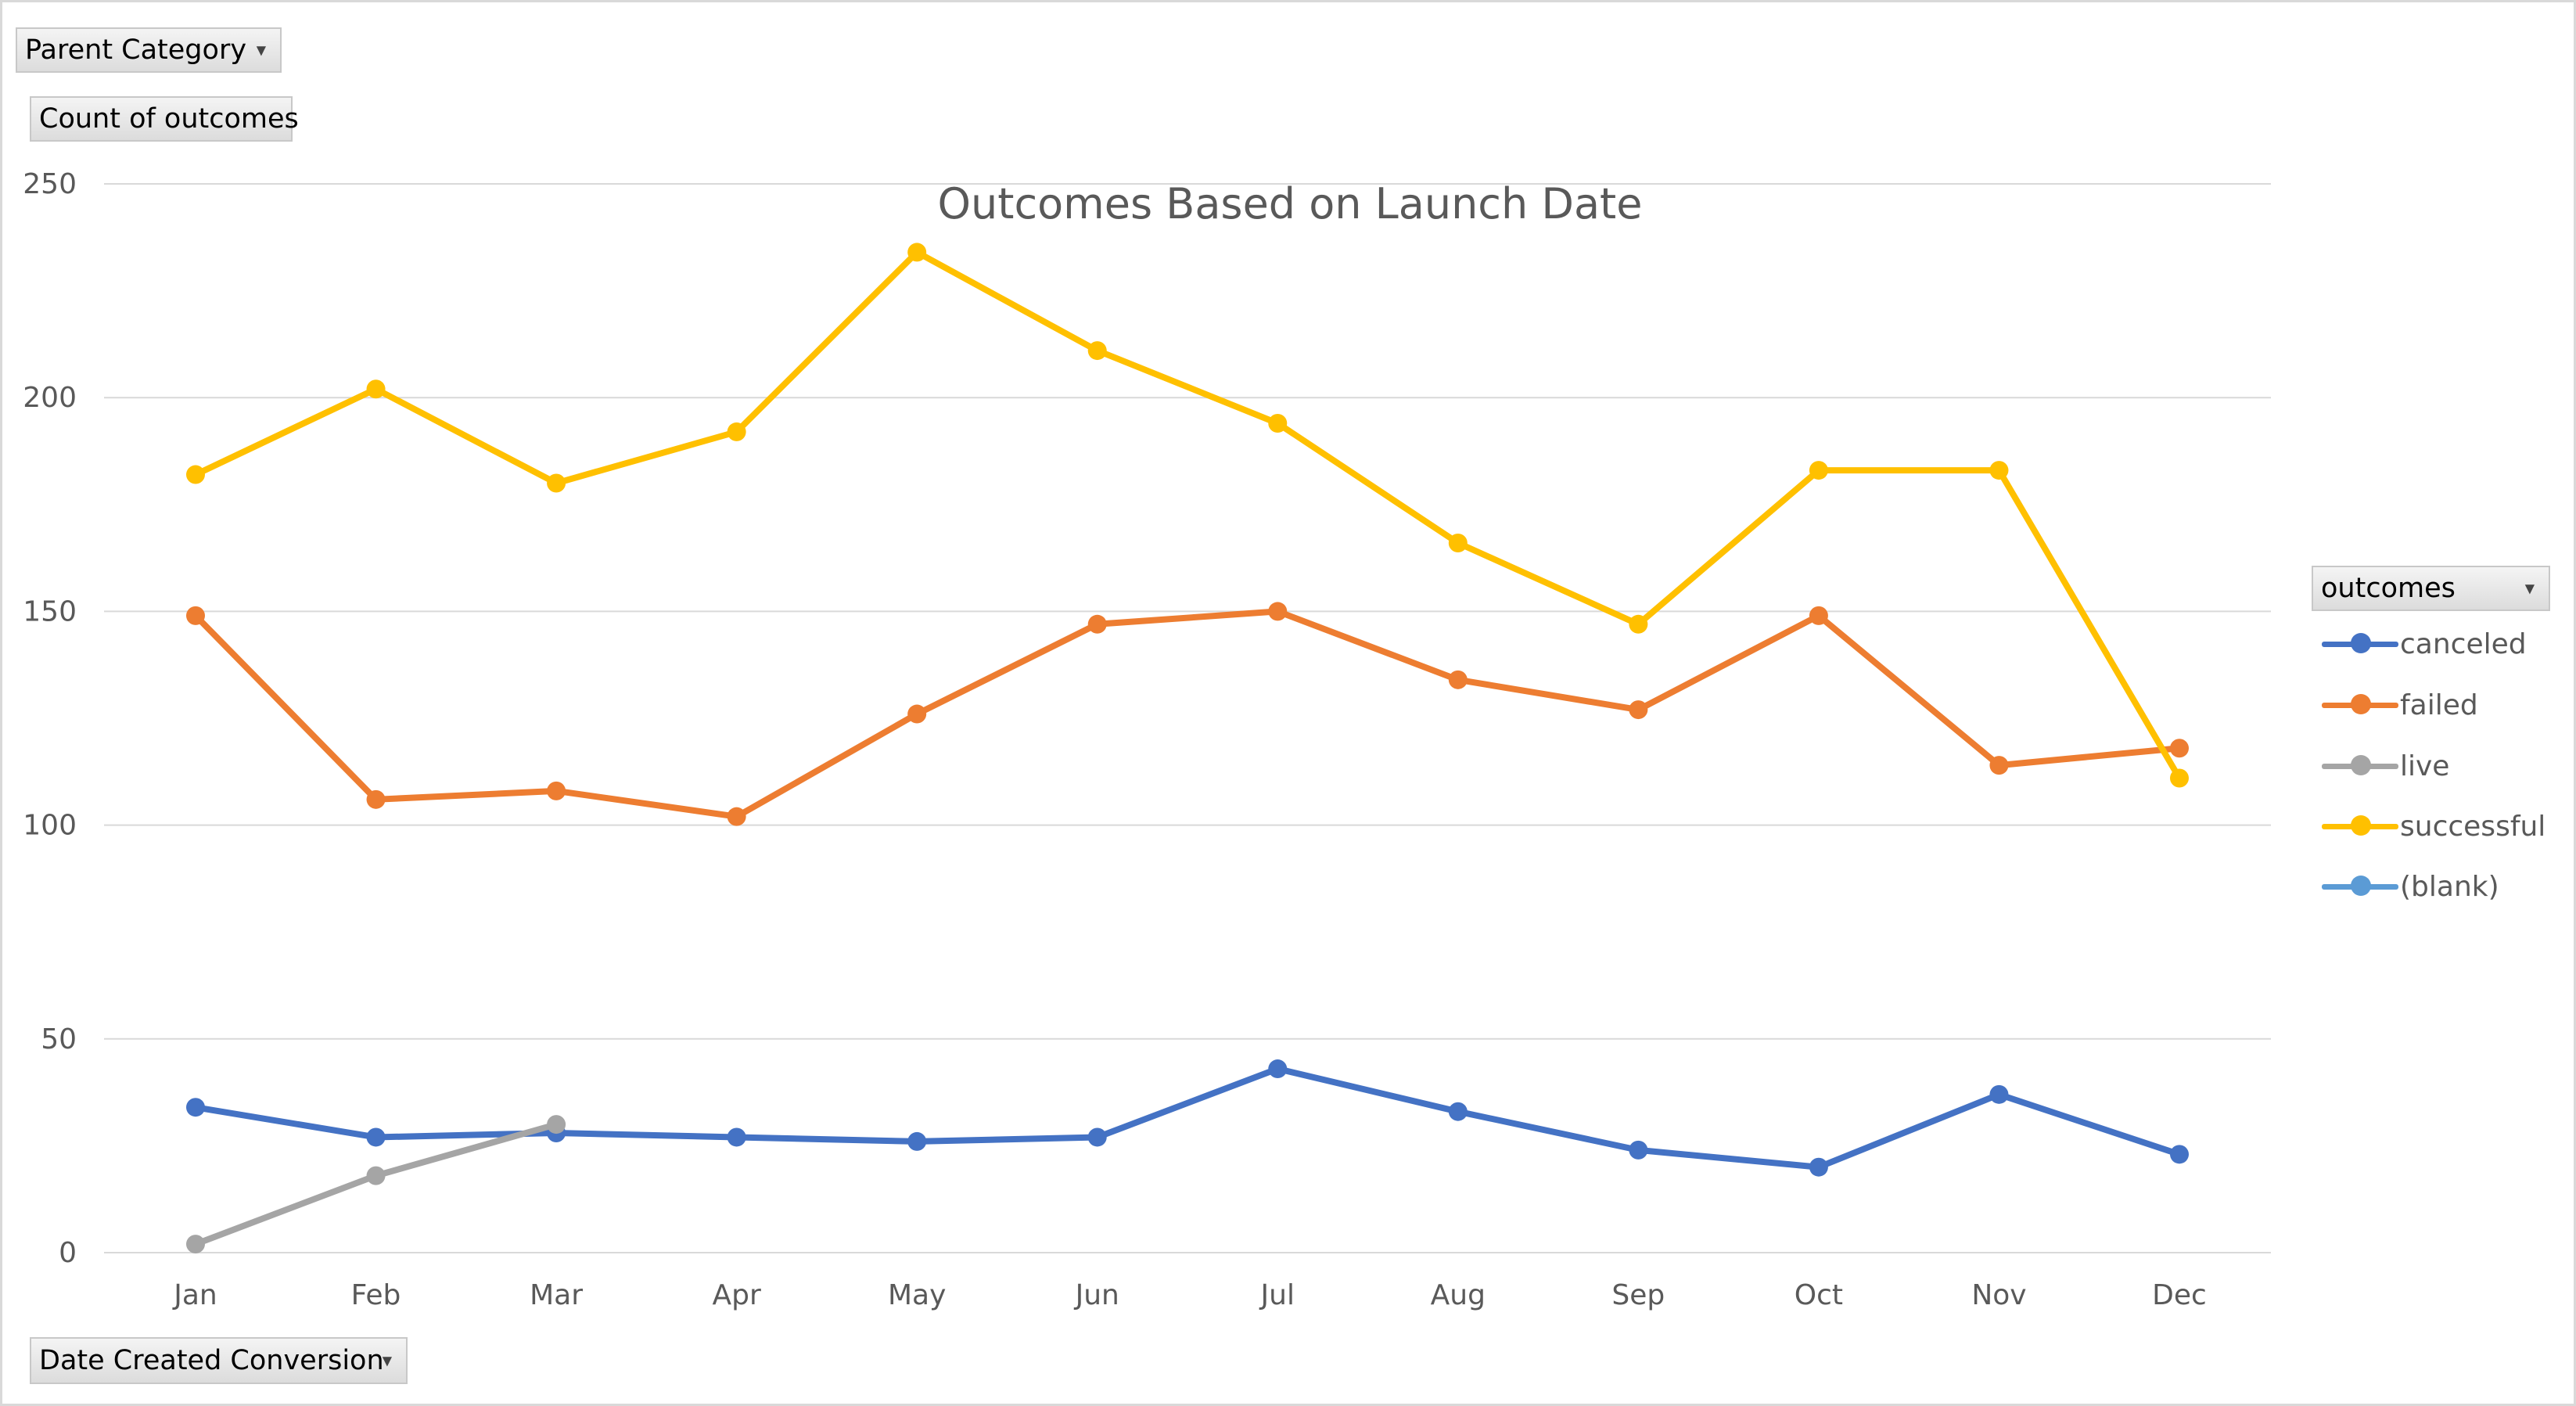 This screenshot has width=2576, height=1406. I want to click on x-tick-label: May, so click(917, 1295).